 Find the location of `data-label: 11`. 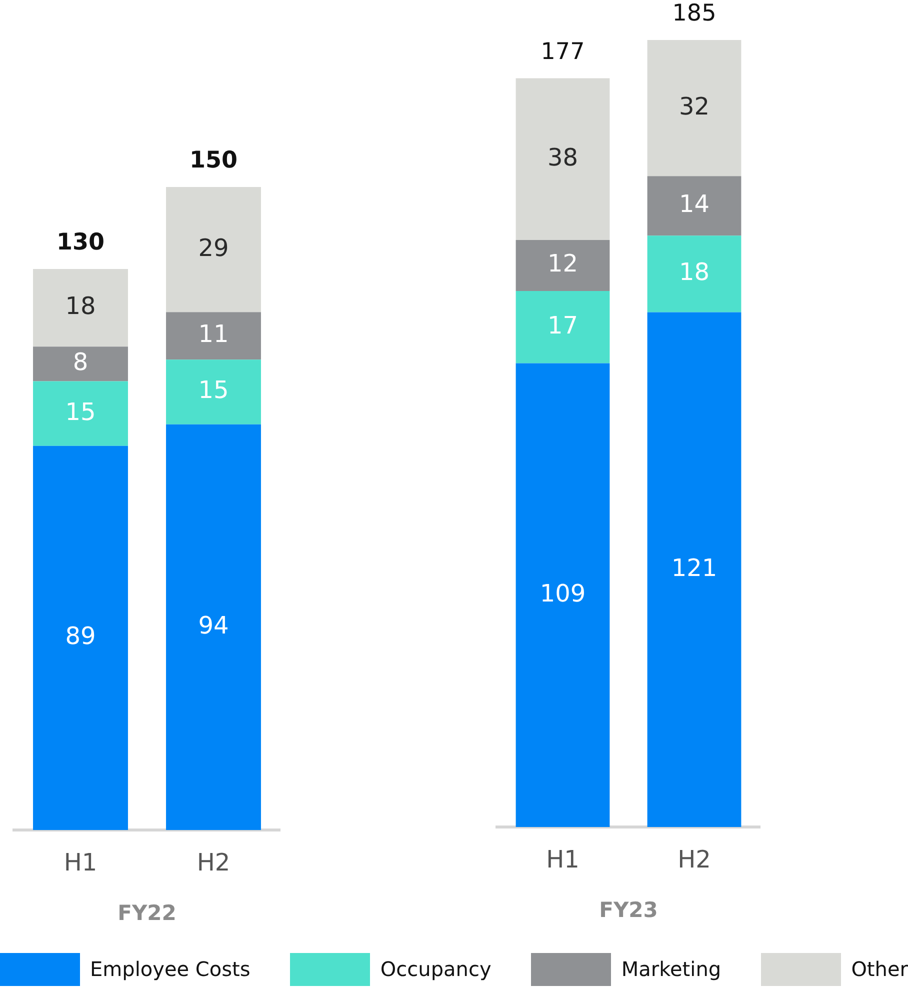

data-label: 11 is located at coordinates (213, 334).